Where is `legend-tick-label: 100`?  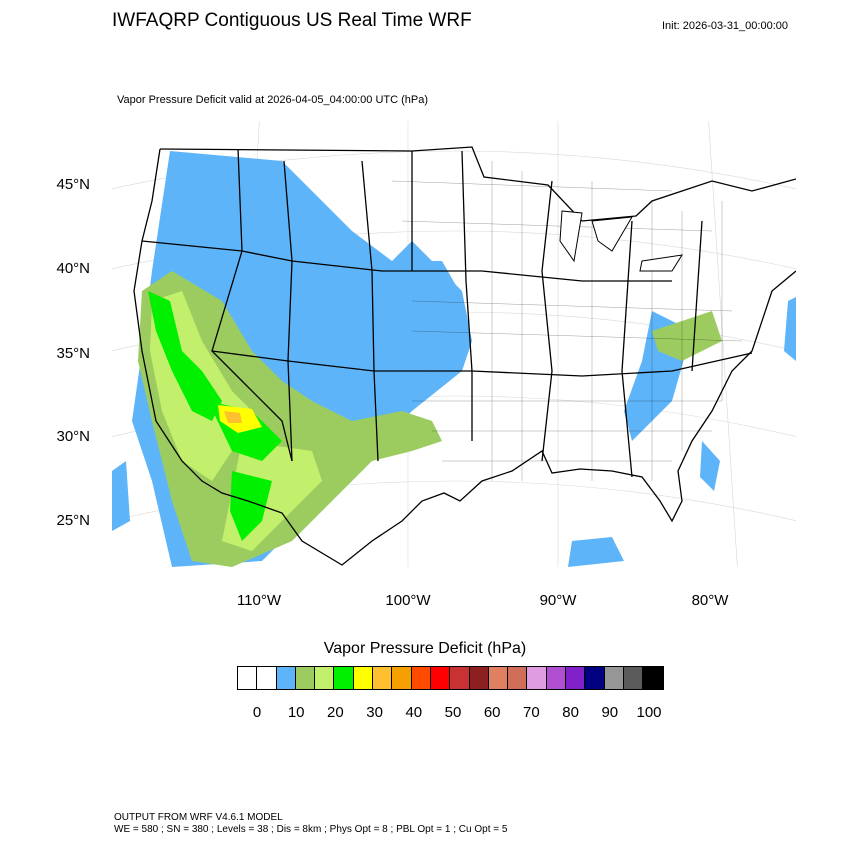 legend-tick-label: 100 is located at coordinates (649, 712).